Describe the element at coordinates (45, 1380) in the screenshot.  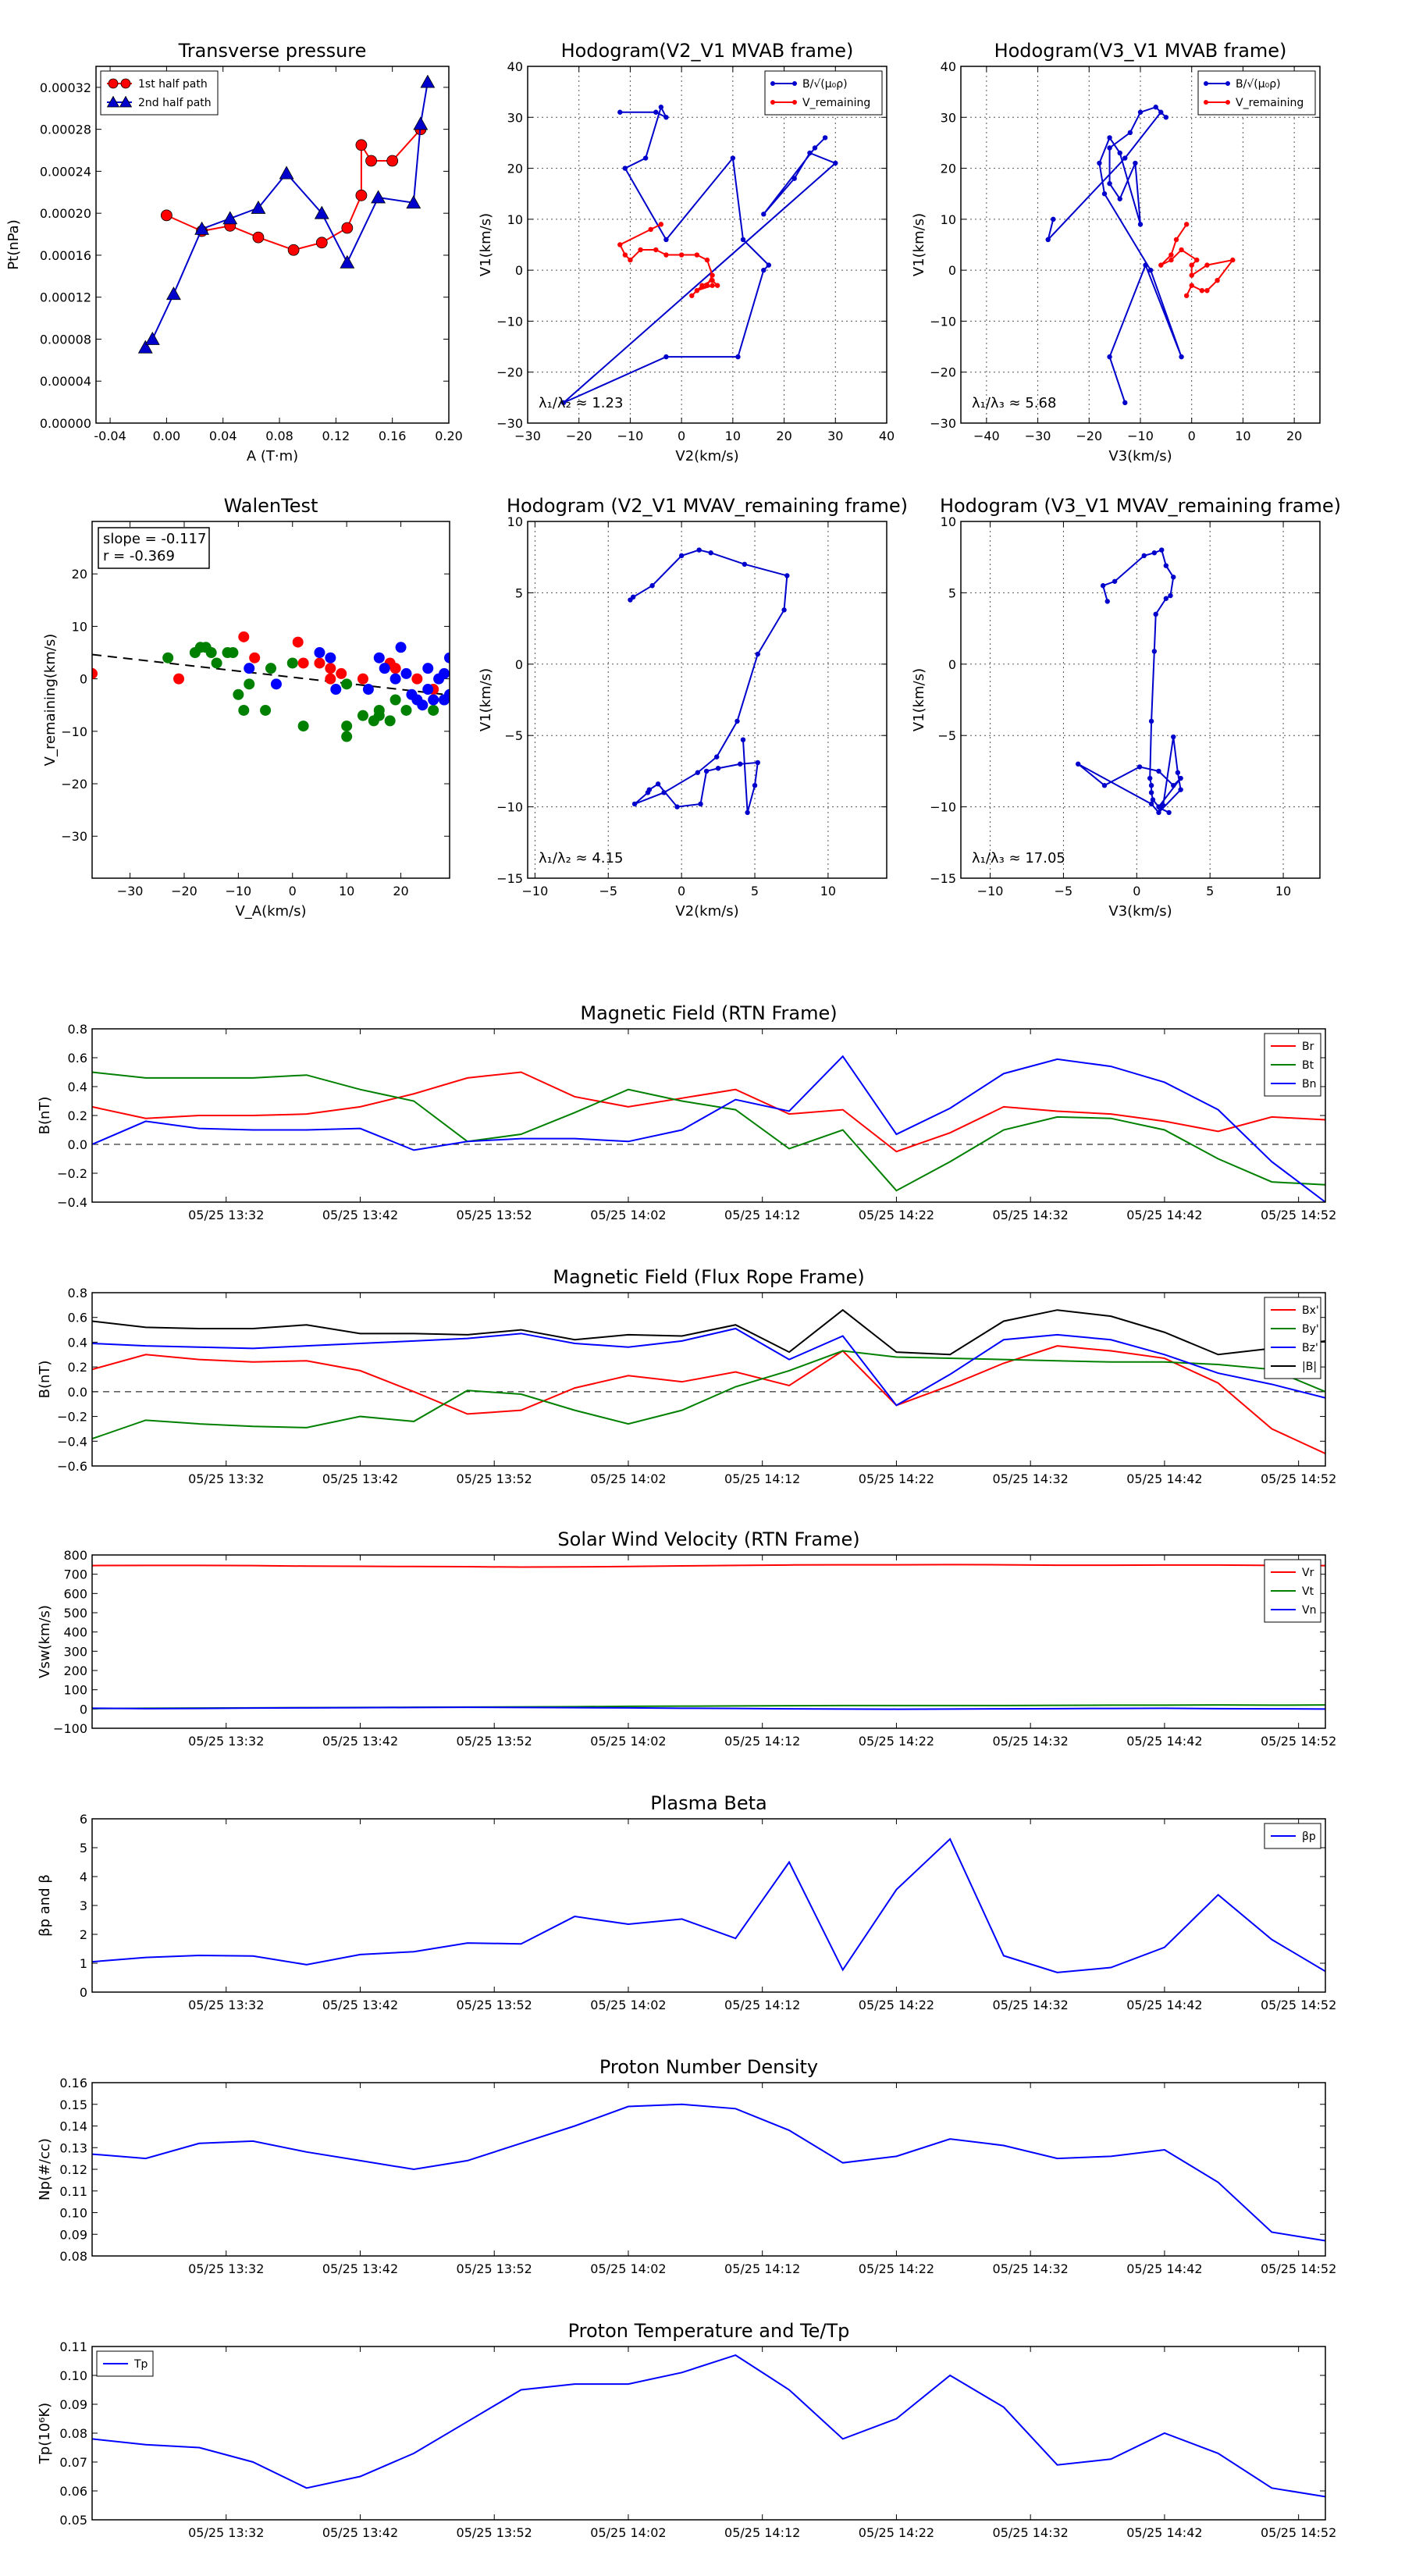
I see `y-axis-label: B(nT)` at that location.